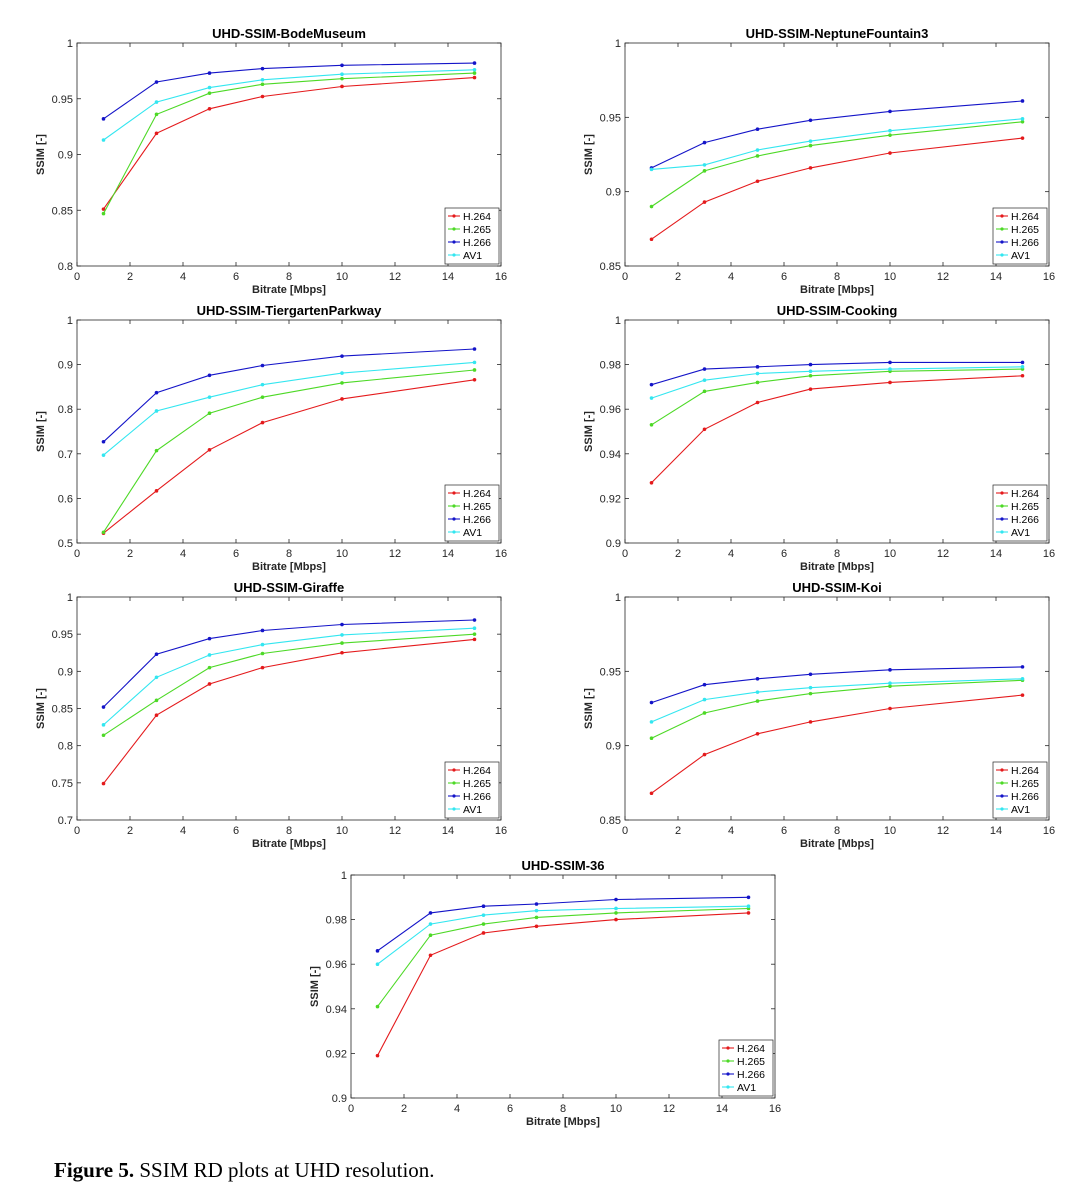 The image size is (1088, 1200). I want to click on x-tick-label: 16, so click(1049, 554).